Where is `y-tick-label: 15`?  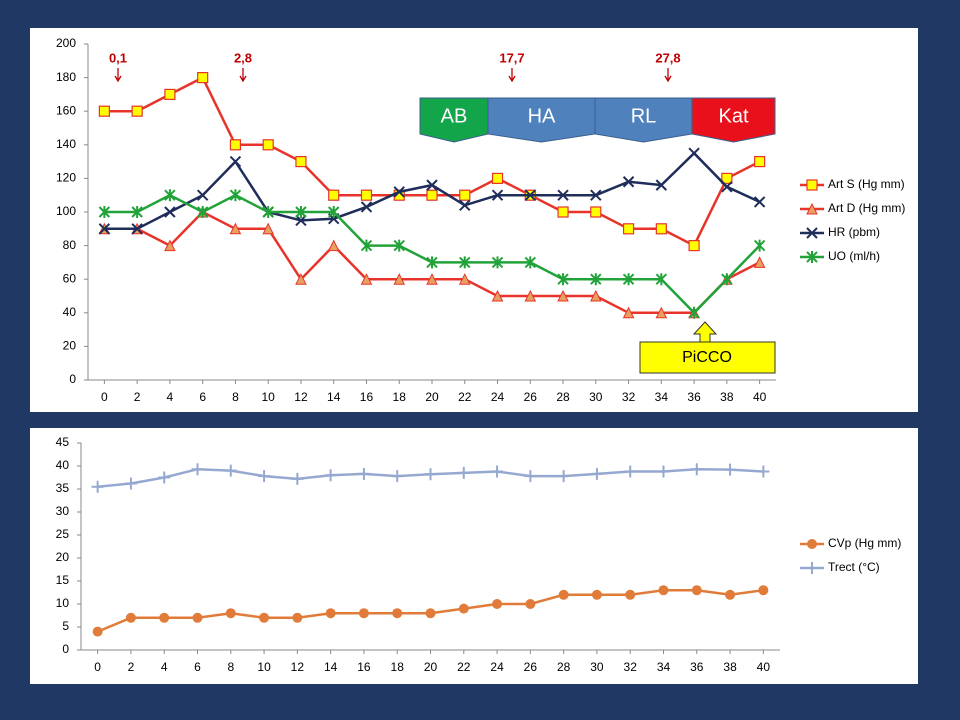
y-tick-label: 15 is located at coordinates (63, 580).